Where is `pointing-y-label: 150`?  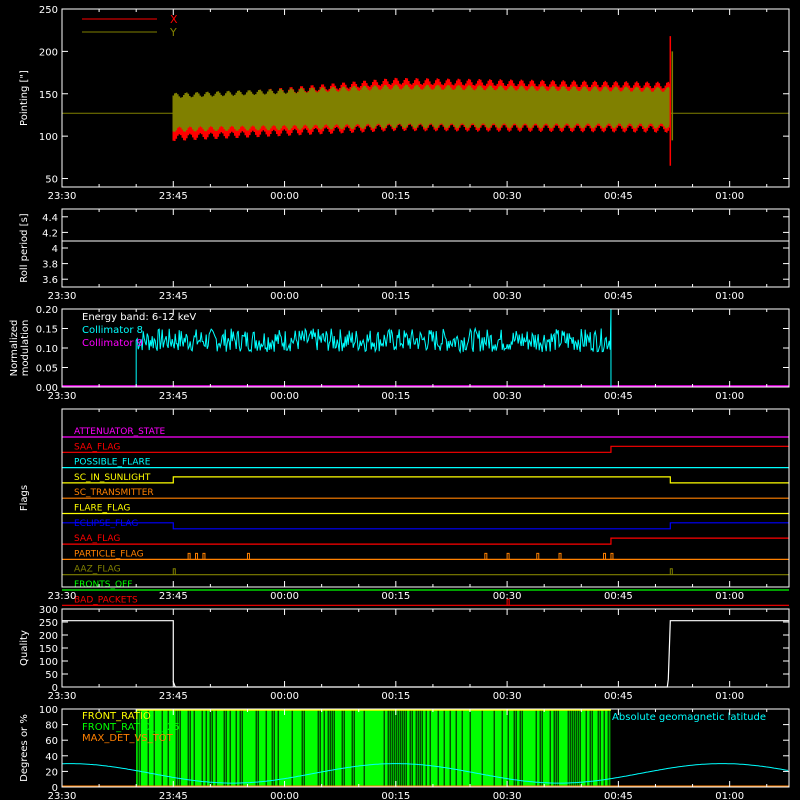 pointing-y-label: 150 is located at coordinates (48, 95).